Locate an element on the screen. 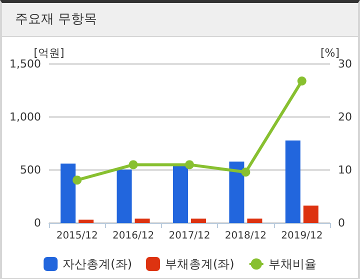  x-tick-label: 2015/12 is located at coordinates (77, 236).